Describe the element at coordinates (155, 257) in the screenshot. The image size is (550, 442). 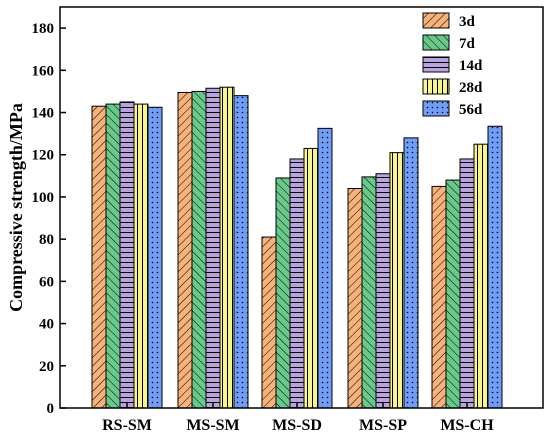
I see `bar-rs-sm-56d` at that location.